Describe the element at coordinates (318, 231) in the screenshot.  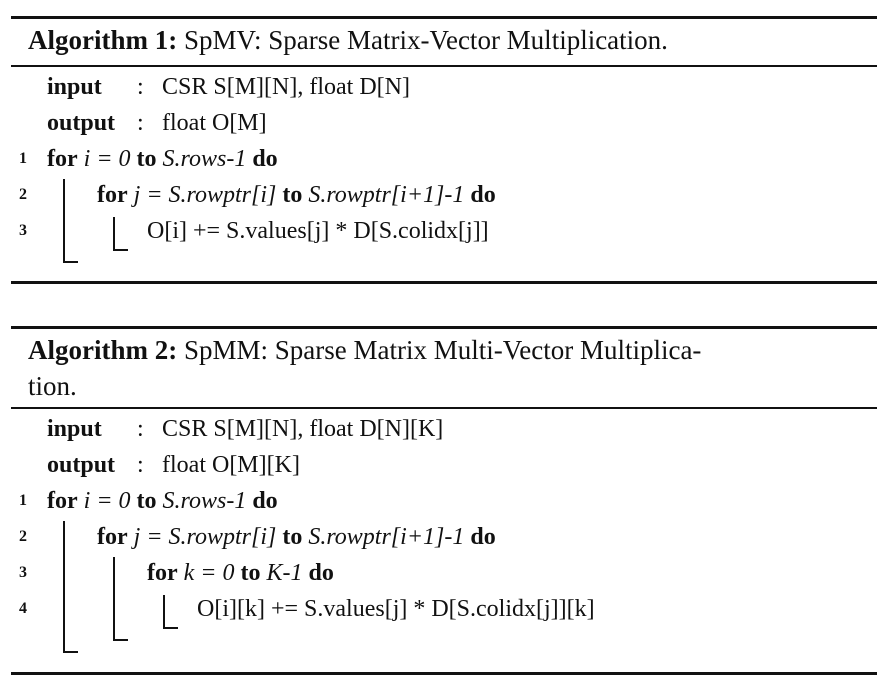
I see `statement: O[i] += S.values[j] * D[S.colidx[j]]` at that location.